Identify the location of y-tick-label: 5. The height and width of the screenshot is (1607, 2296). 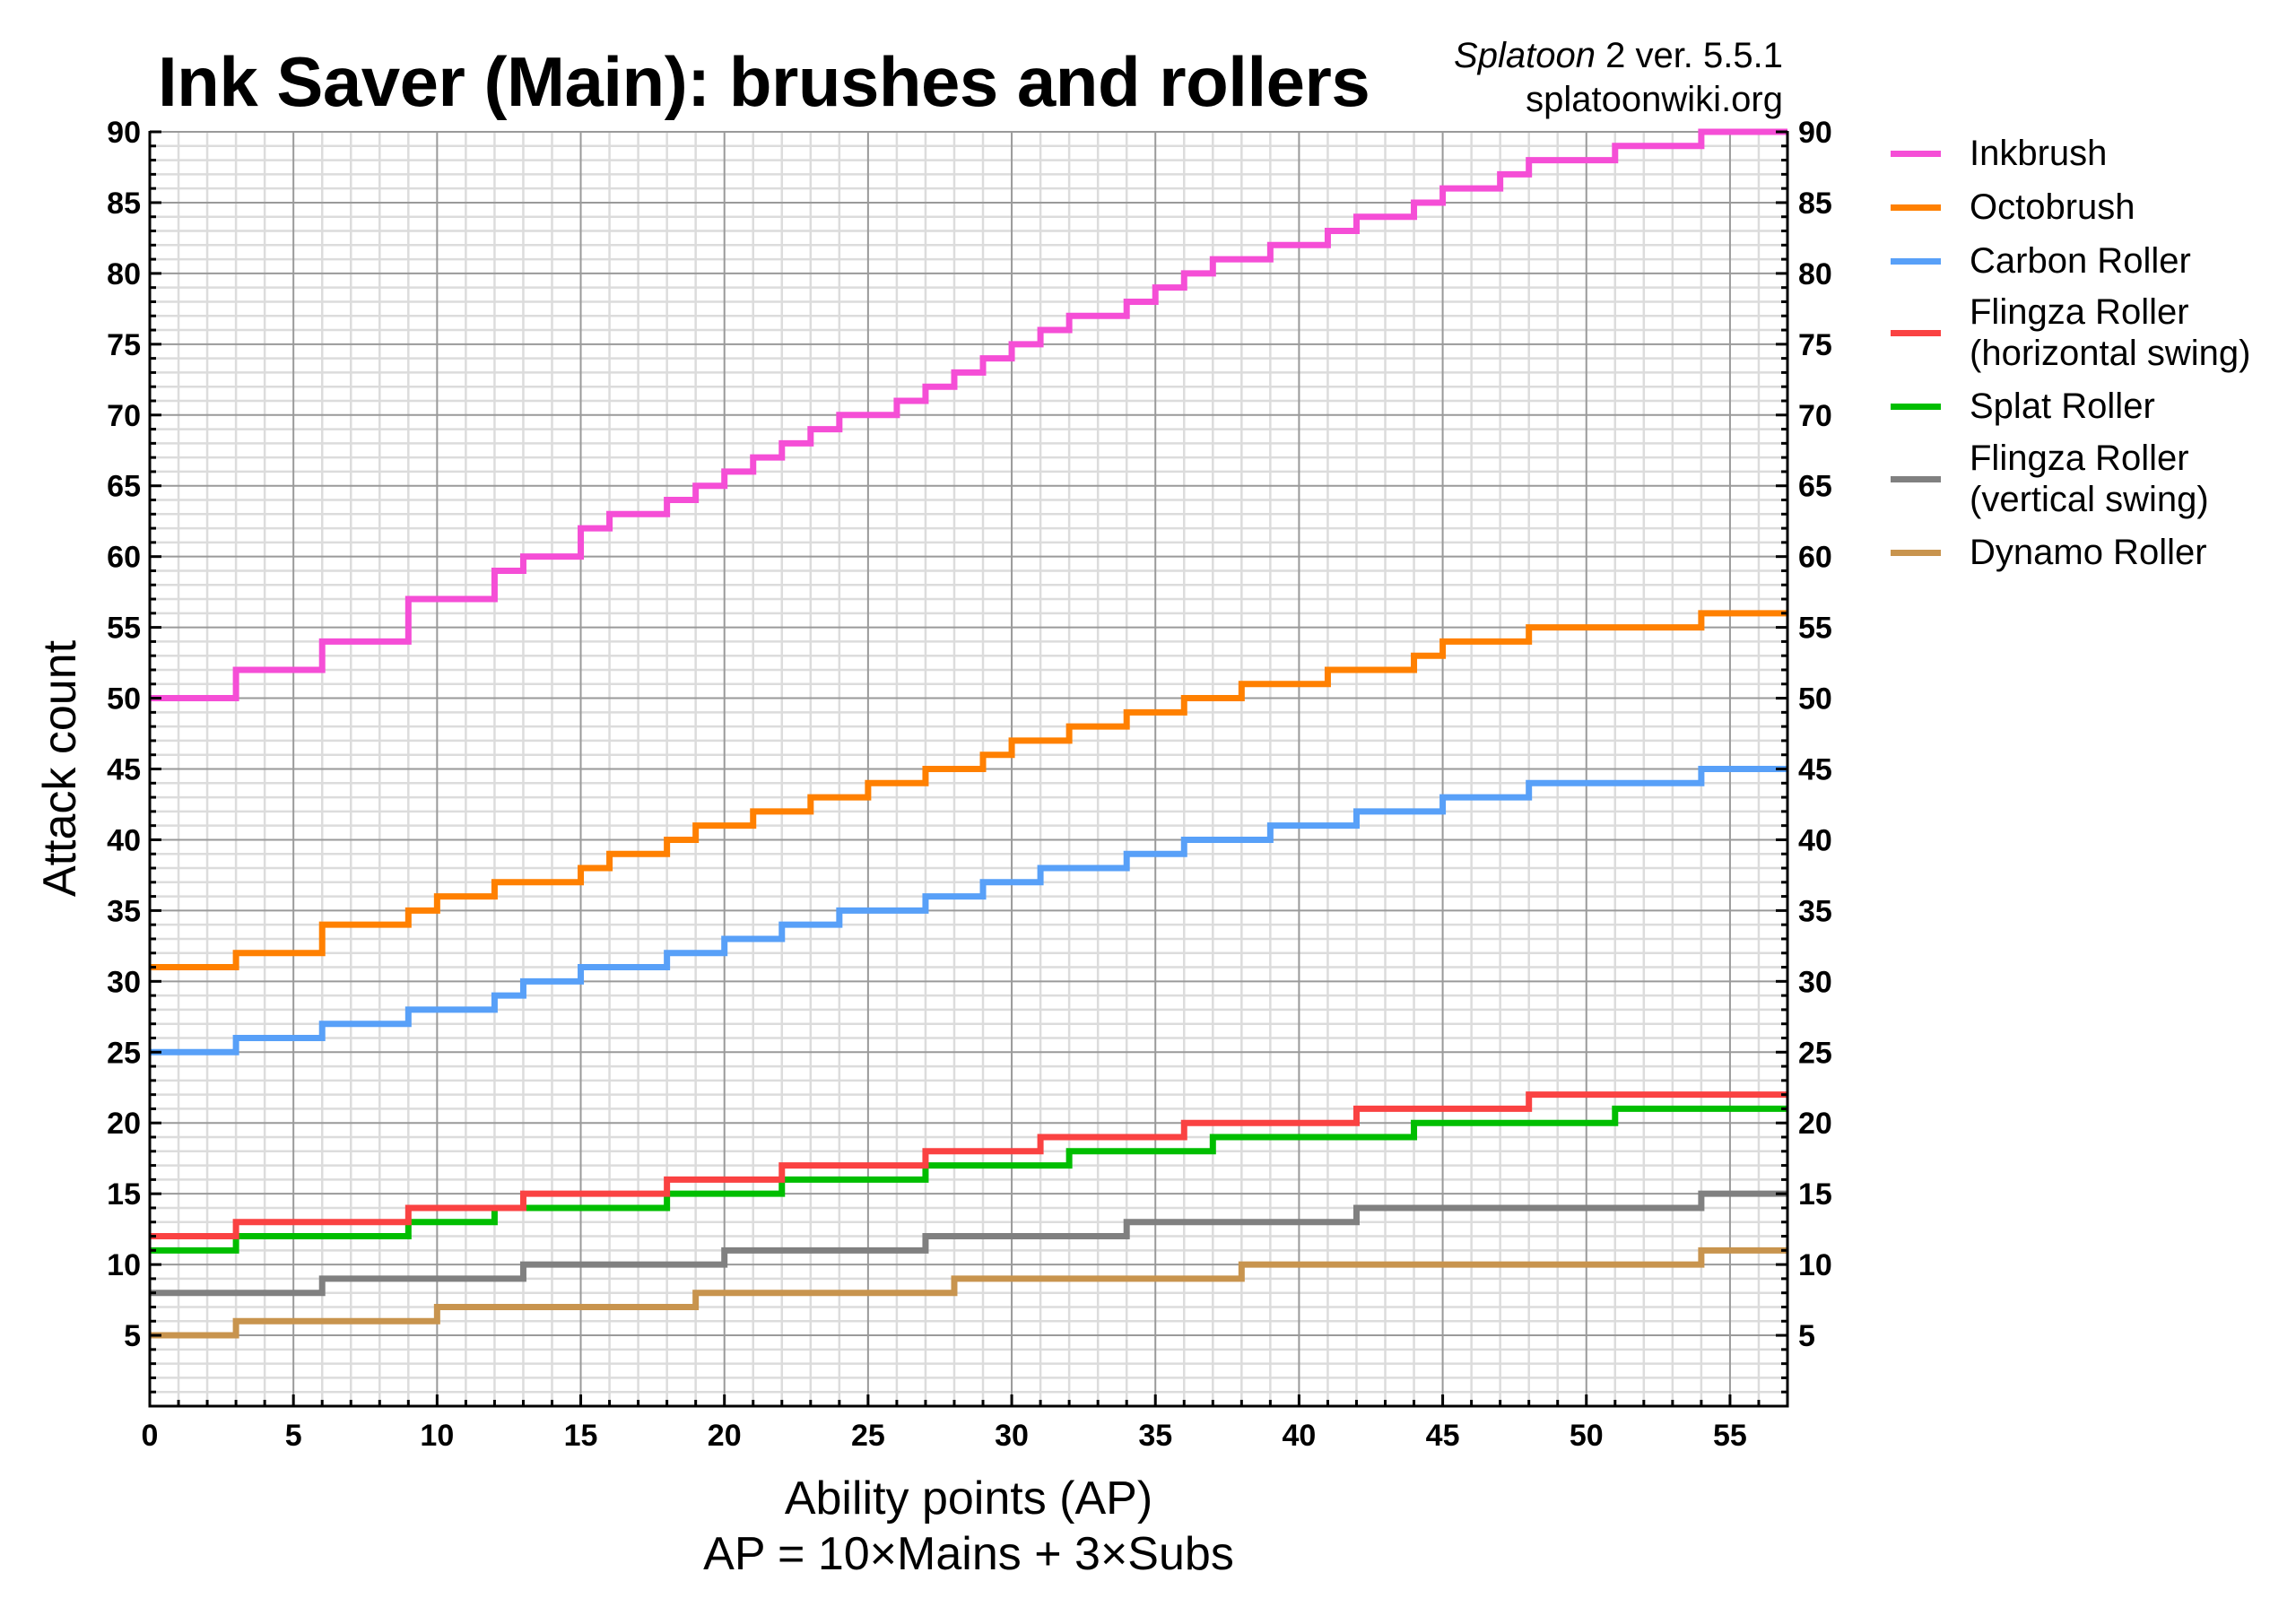
(132, 1336).